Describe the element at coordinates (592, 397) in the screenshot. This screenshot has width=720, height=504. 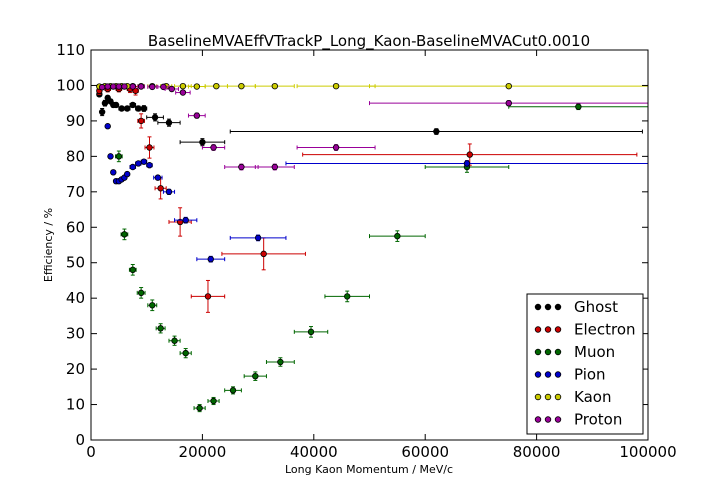
I see `legend-label: Kaon` at that location.